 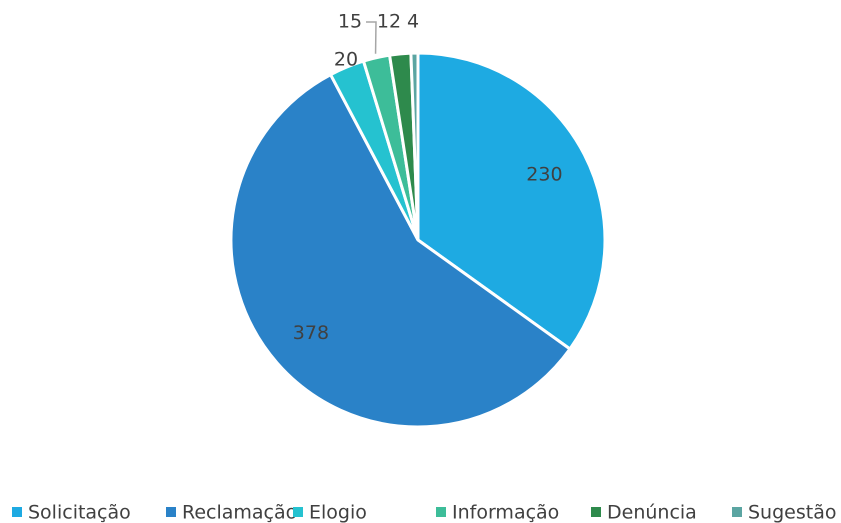 I want to click on legend-label: Reclamação, so click(x=239, y=512).